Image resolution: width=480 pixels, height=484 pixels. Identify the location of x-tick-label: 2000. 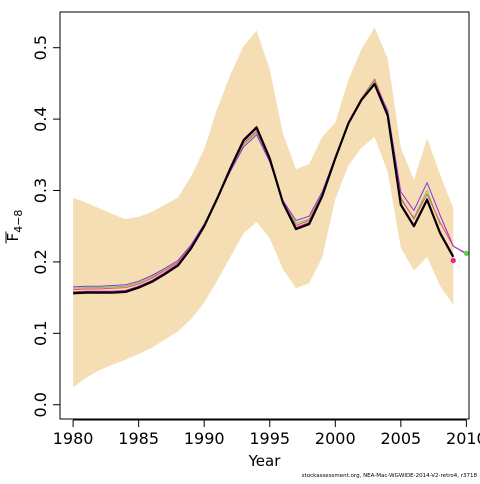
(335, 438).